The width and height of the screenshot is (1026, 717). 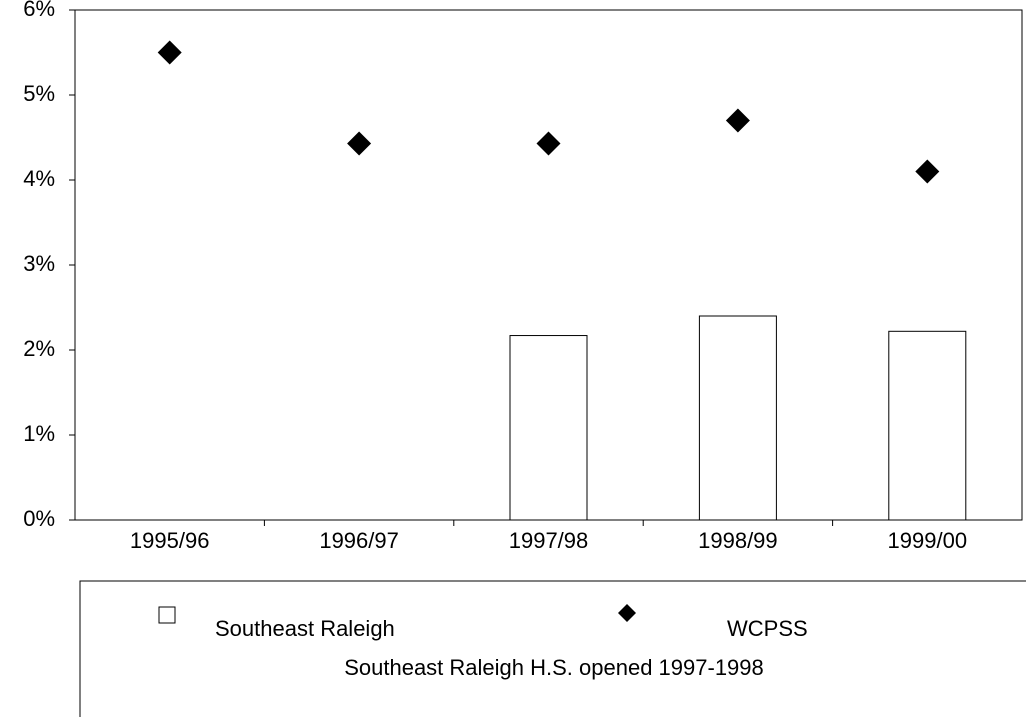 What do you see at coordinates (39, 178) in the screenshot?
I see `y-tick-label: 4%` at bounding box center [39, 178].